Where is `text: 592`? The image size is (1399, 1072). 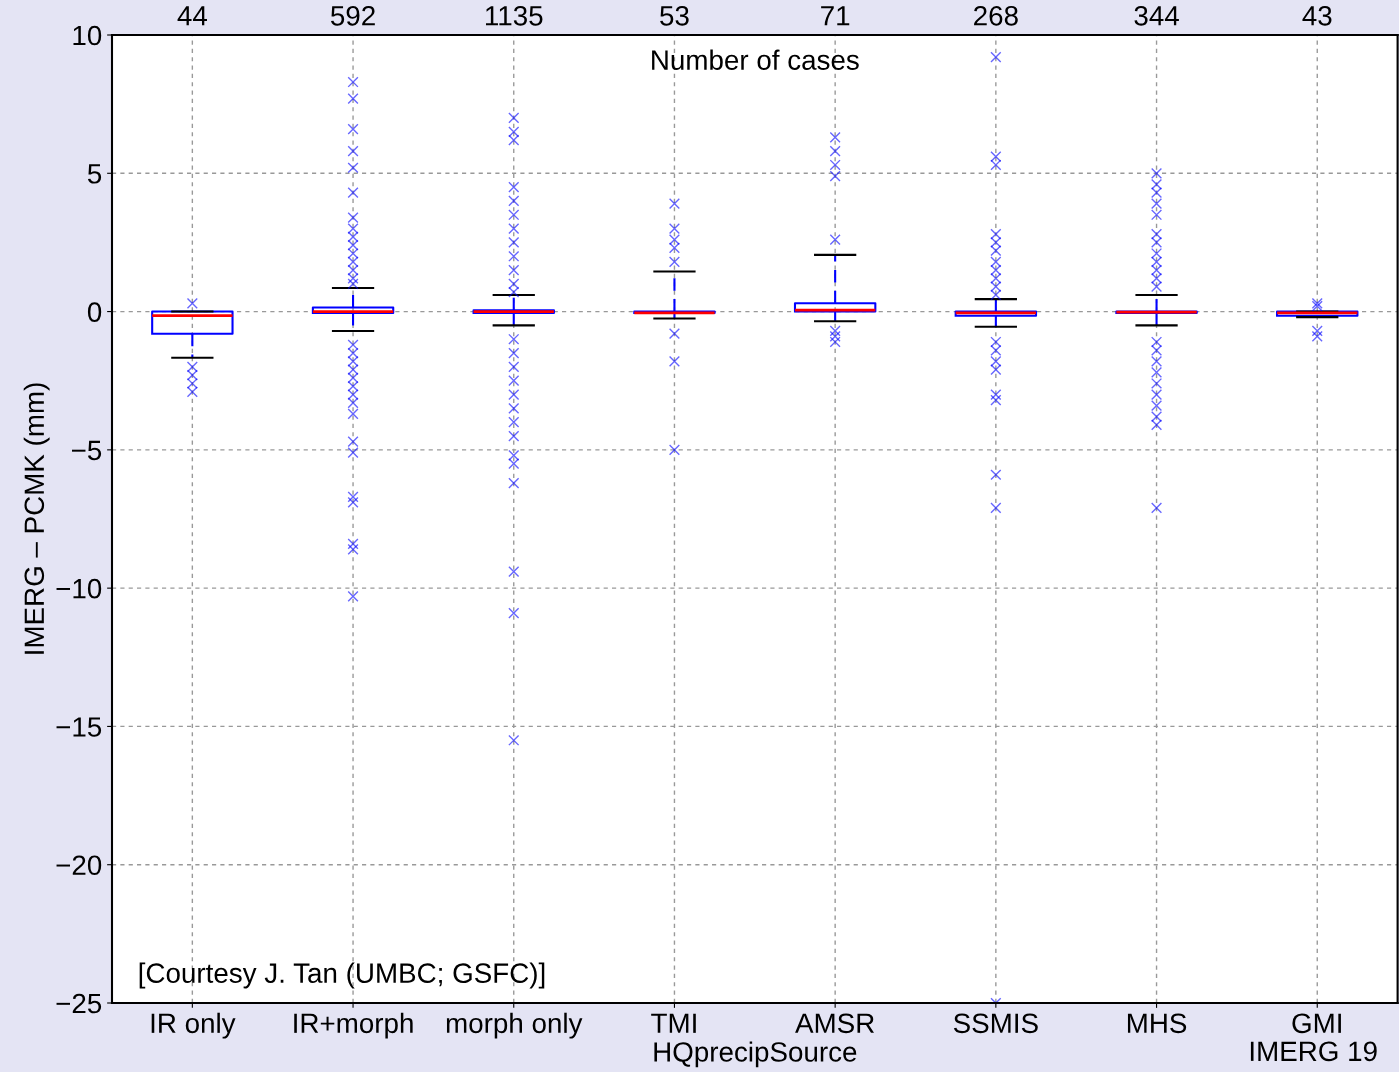 text: 592 is located at coordinates (352, 15).